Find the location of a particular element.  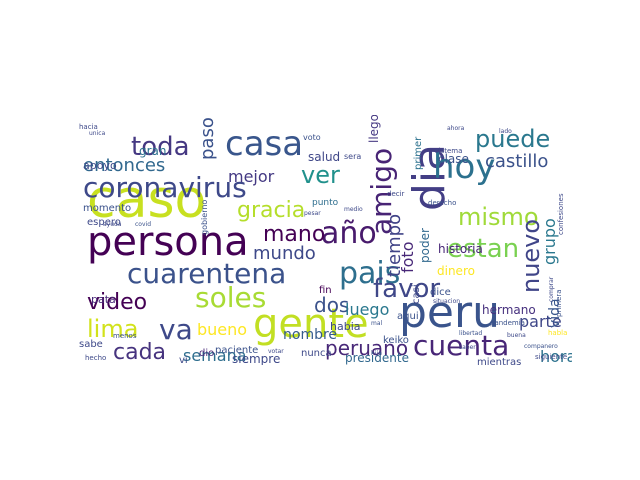

cloud-word: parte is located at coordinates (540, 321).